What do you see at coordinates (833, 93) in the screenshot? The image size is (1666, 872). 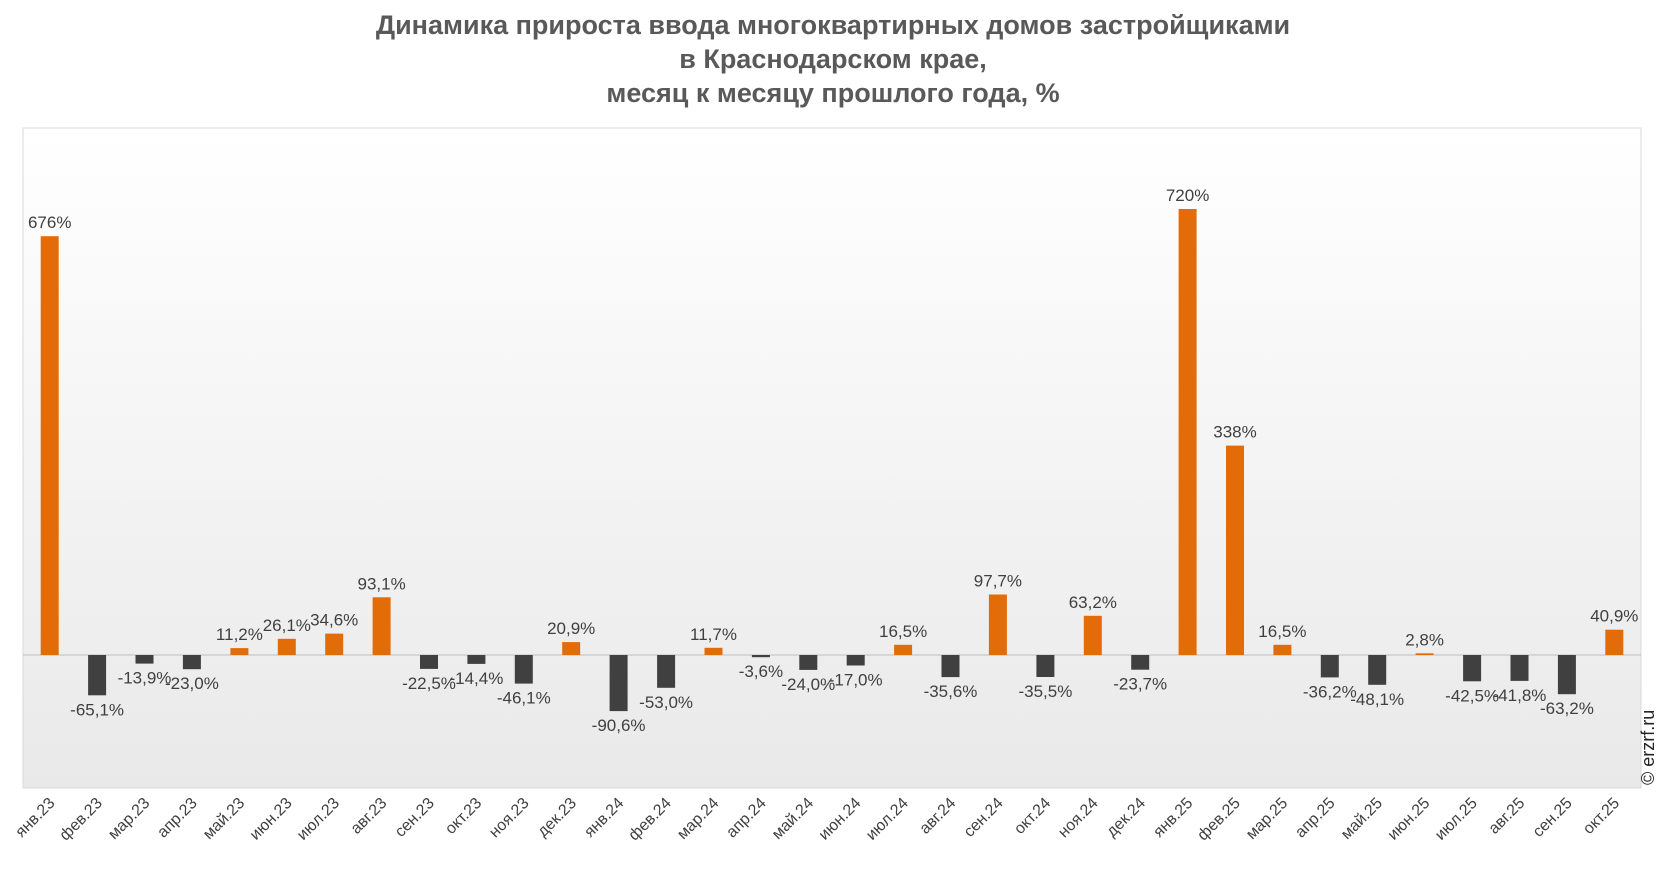 I see `chart-title-line-3: месяц к месяцу прошлого года, %` at bounding box center [833, 93].